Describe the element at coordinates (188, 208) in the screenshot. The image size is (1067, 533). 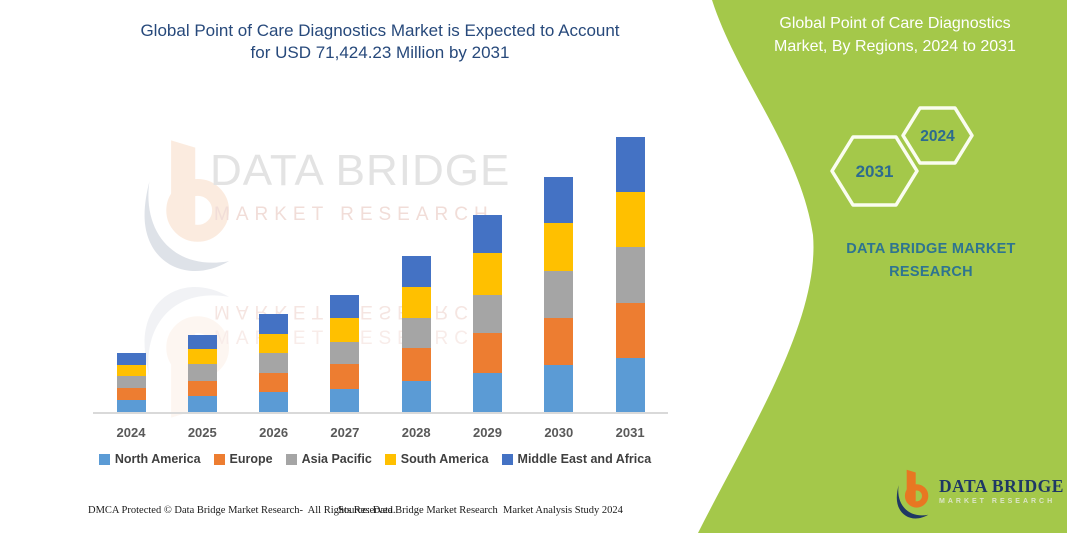
I see `watermark-logo-icon` at that location.